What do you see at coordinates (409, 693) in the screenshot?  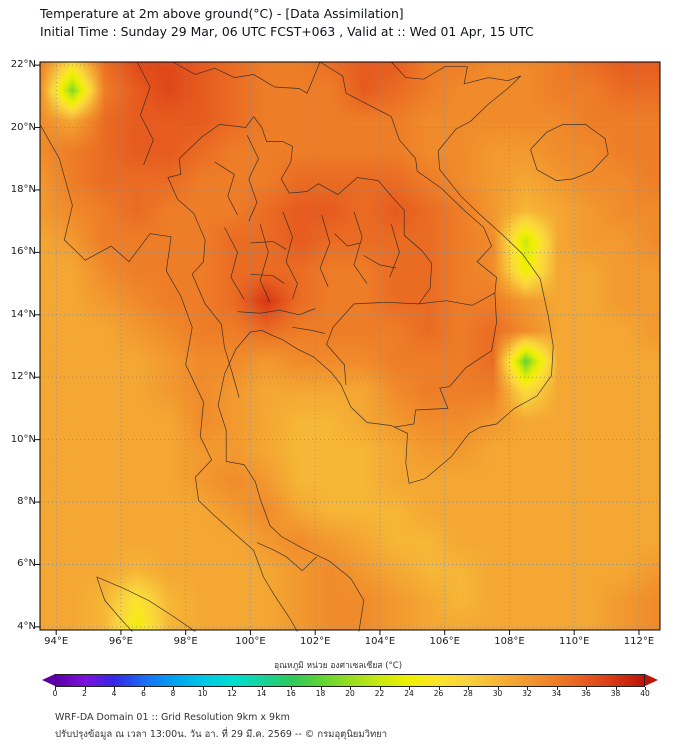 I see `colorbar-tick-label: 24` at bounding box center [409, 693].